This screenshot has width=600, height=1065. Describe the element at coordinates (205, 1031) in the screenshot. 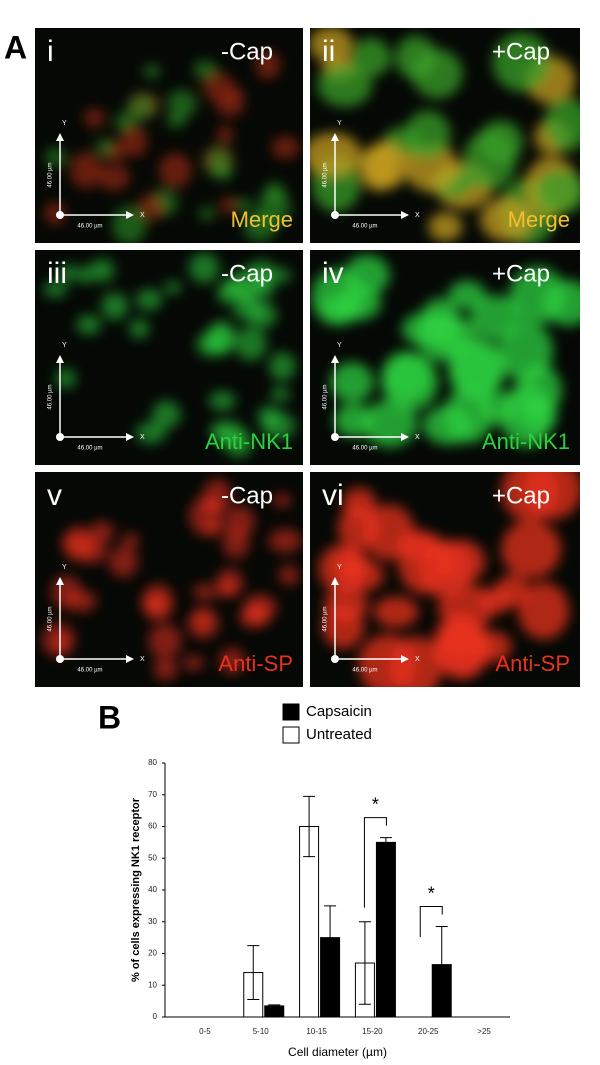

I see `x-tick-label: 0-5` at that location.